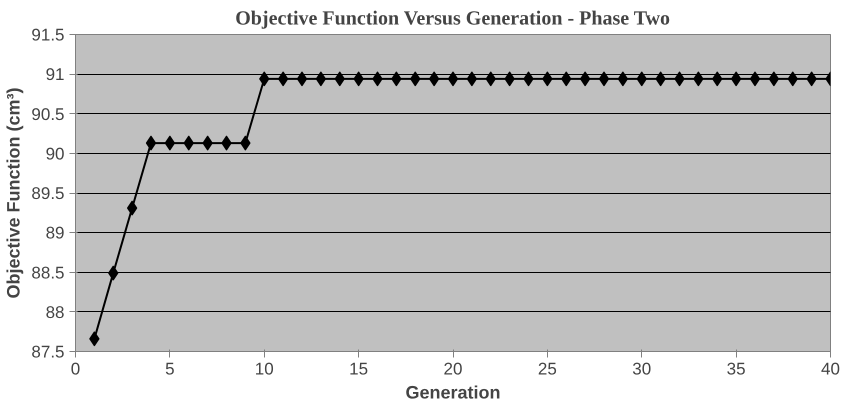 Image resolution: width=858 pixels, height=408 pixels. I want to click on x-tick-label: 15, so click(358, 369).